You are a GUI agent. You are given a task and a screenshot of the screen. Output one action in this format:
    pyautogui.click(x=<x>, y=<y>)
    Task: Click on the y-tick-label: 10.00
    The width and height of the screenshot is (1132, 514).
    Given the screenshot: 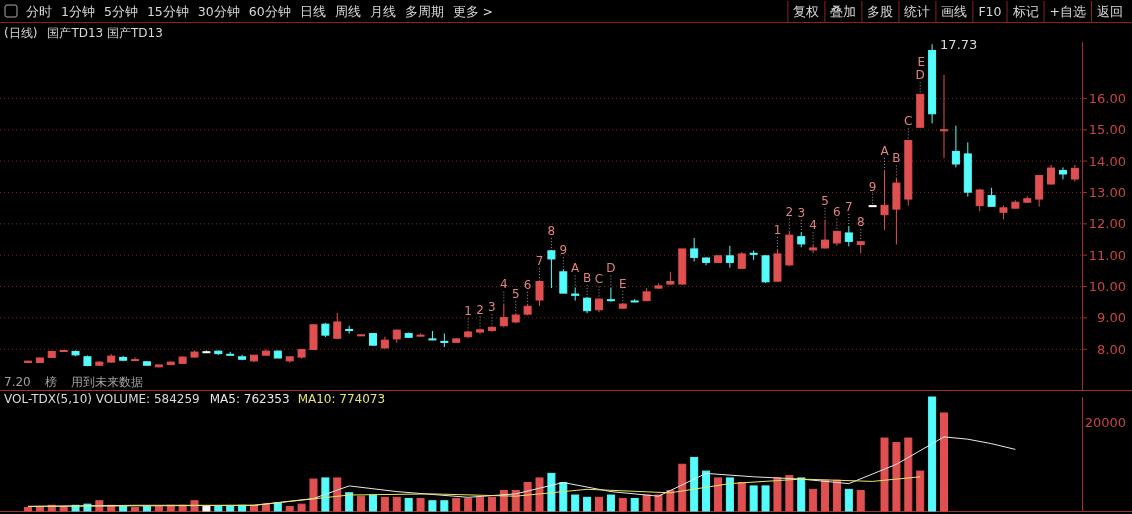 What is the action you would take?
    pyautogui.click(x=1107, y=287)
    